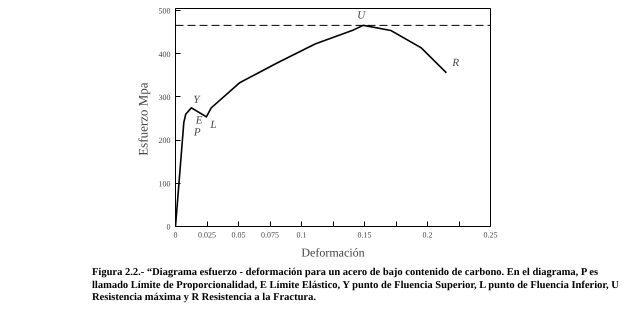 Image resolution: width=640 pixels, height=326 pixels. What do you see at coordinates (361, 15) in the screenshot?
I see `annotation: U` at bounding box center [361, 15].